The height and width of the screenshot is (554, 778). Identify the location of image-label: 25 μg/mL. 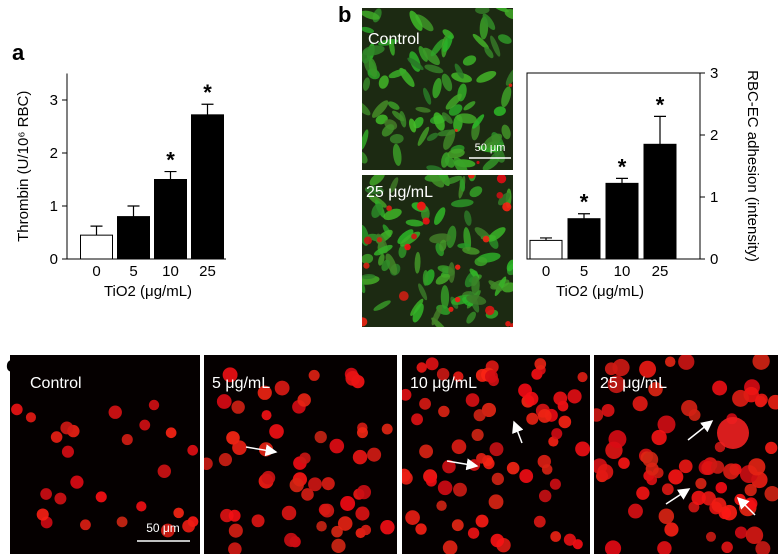
(399, 192).